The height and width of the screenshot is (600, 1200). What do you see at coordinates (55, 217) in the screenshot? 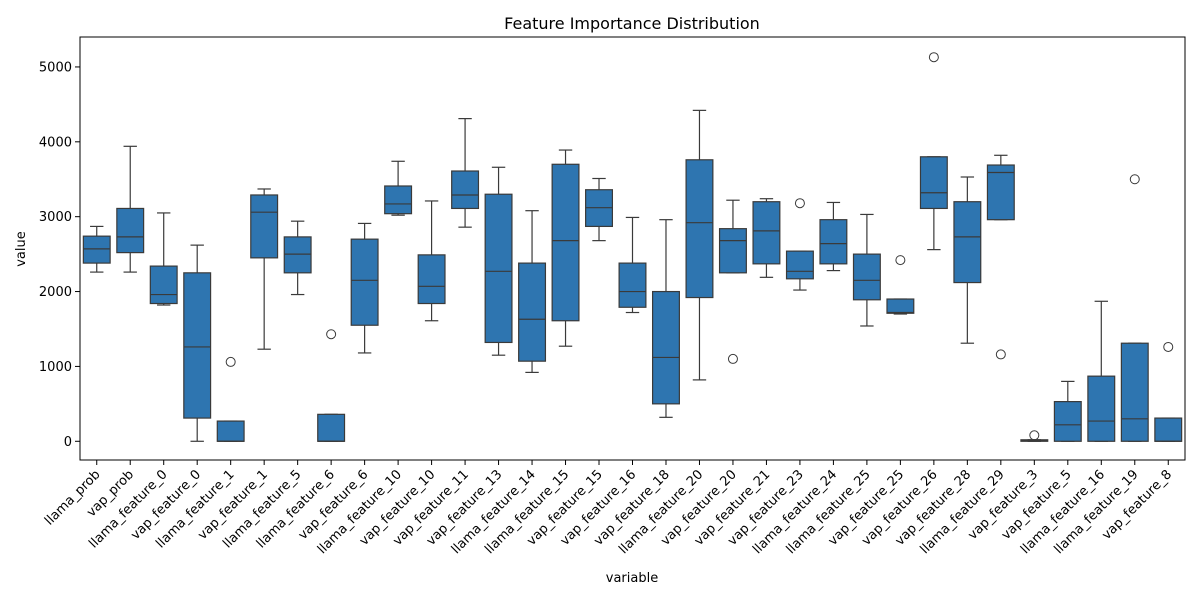
I see `y-tick-label: 3000` at bounding box center [55, 217].